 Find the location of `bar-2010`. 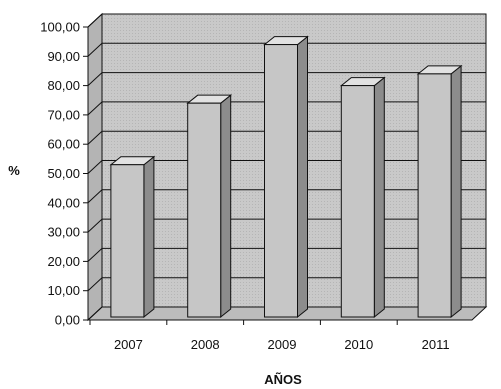

bar-2010 is located at coordinates (362, 197).